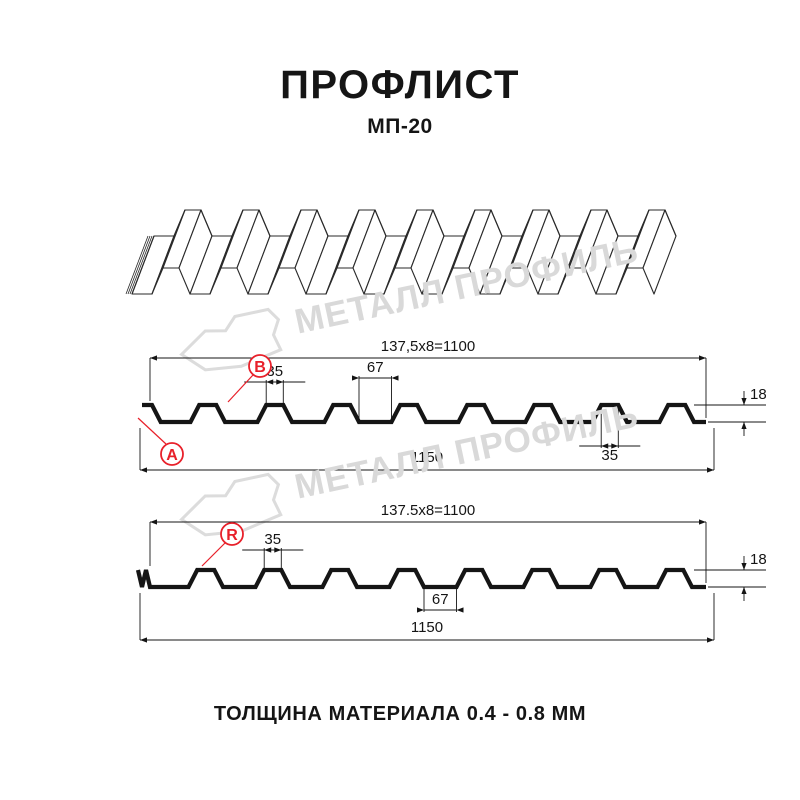 The width and height of the screenshot is (800, 800). I want to click on callout-marker-label: B, so click(260, 367).